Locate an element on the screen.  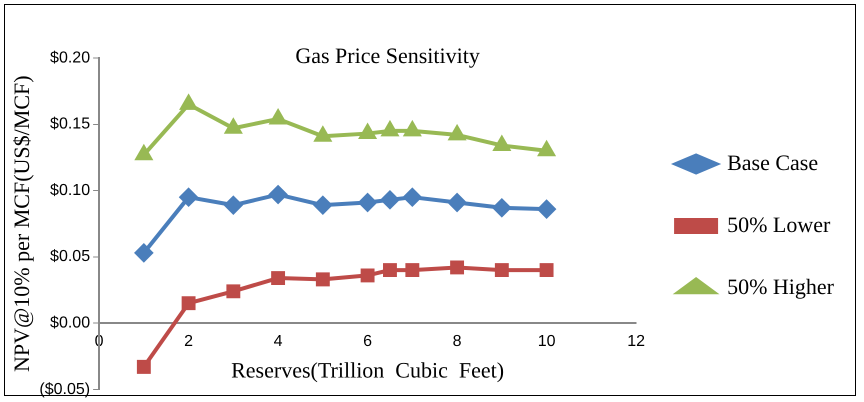
chart-title: Gas Price Sensitivity is located at coordinates (387, 55).